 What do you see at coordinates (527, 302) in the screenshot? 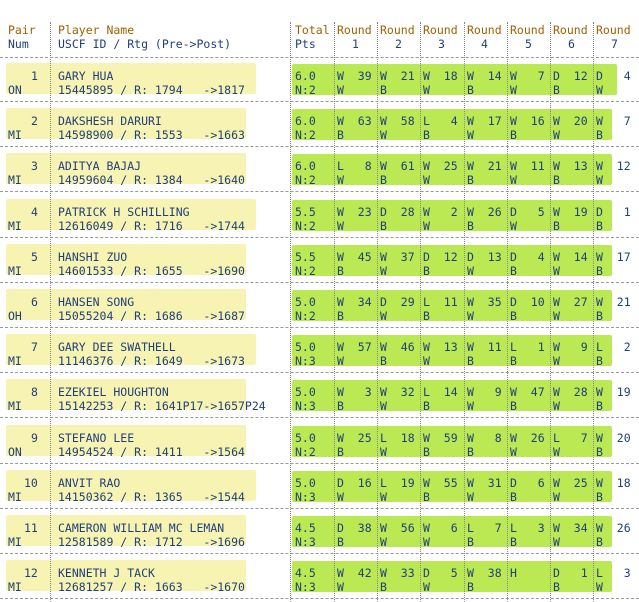
I see `round-5-result: D 10` at bounding box center [527, 302].